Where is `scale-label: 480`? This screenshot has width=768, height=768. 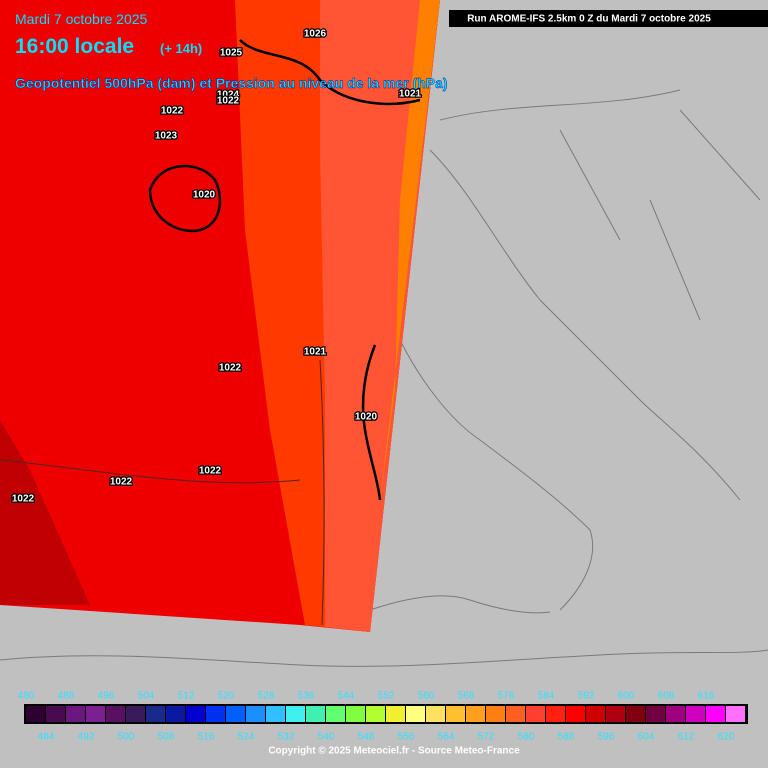 scale-label: 480 is located at coordinates (26, 696).